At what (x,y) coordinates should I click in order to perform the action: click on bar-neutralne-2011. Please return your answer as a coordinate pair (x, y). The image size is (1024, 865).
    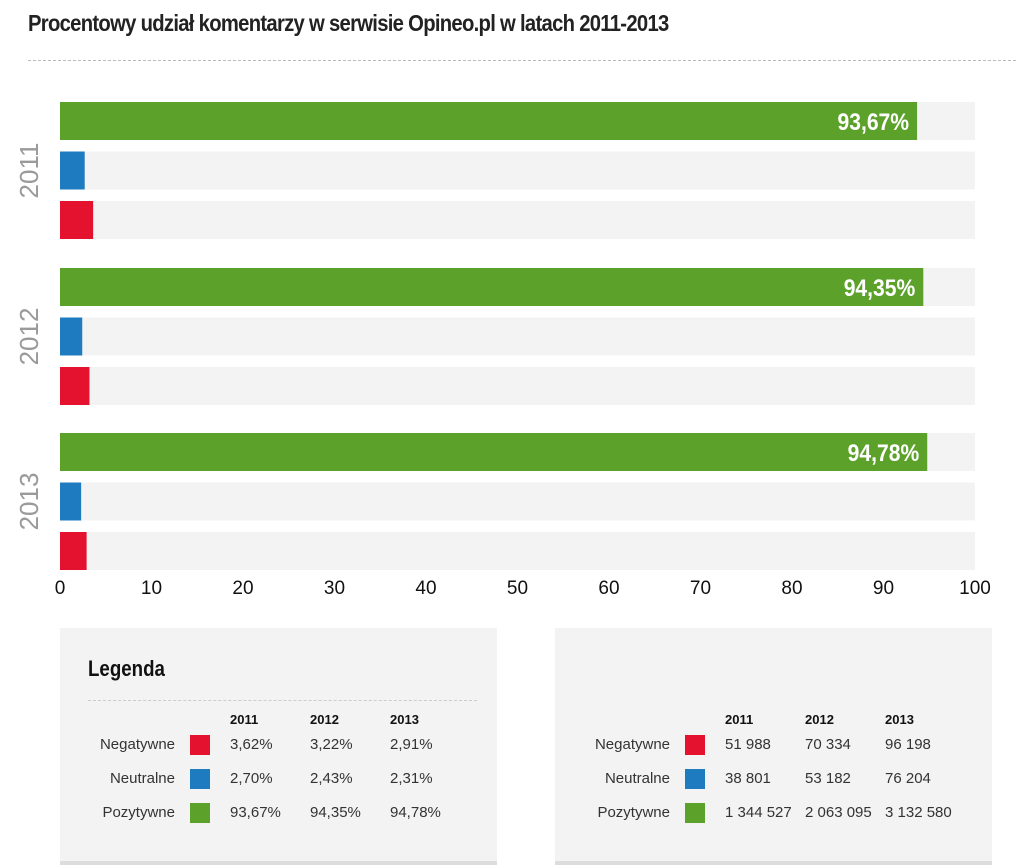
    Looking at the image, I should click on (72, 170).